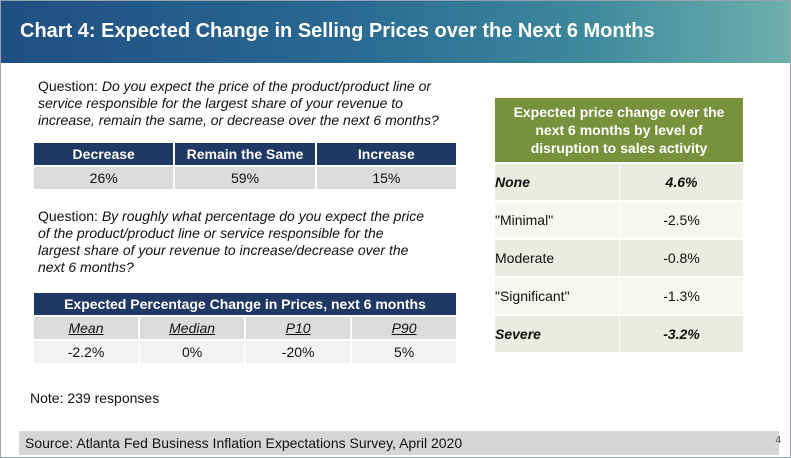 Image resolution: width=791 pixels, height=458 pixels. I want to click on disruption-value: 4.6%, so click(681, 182).